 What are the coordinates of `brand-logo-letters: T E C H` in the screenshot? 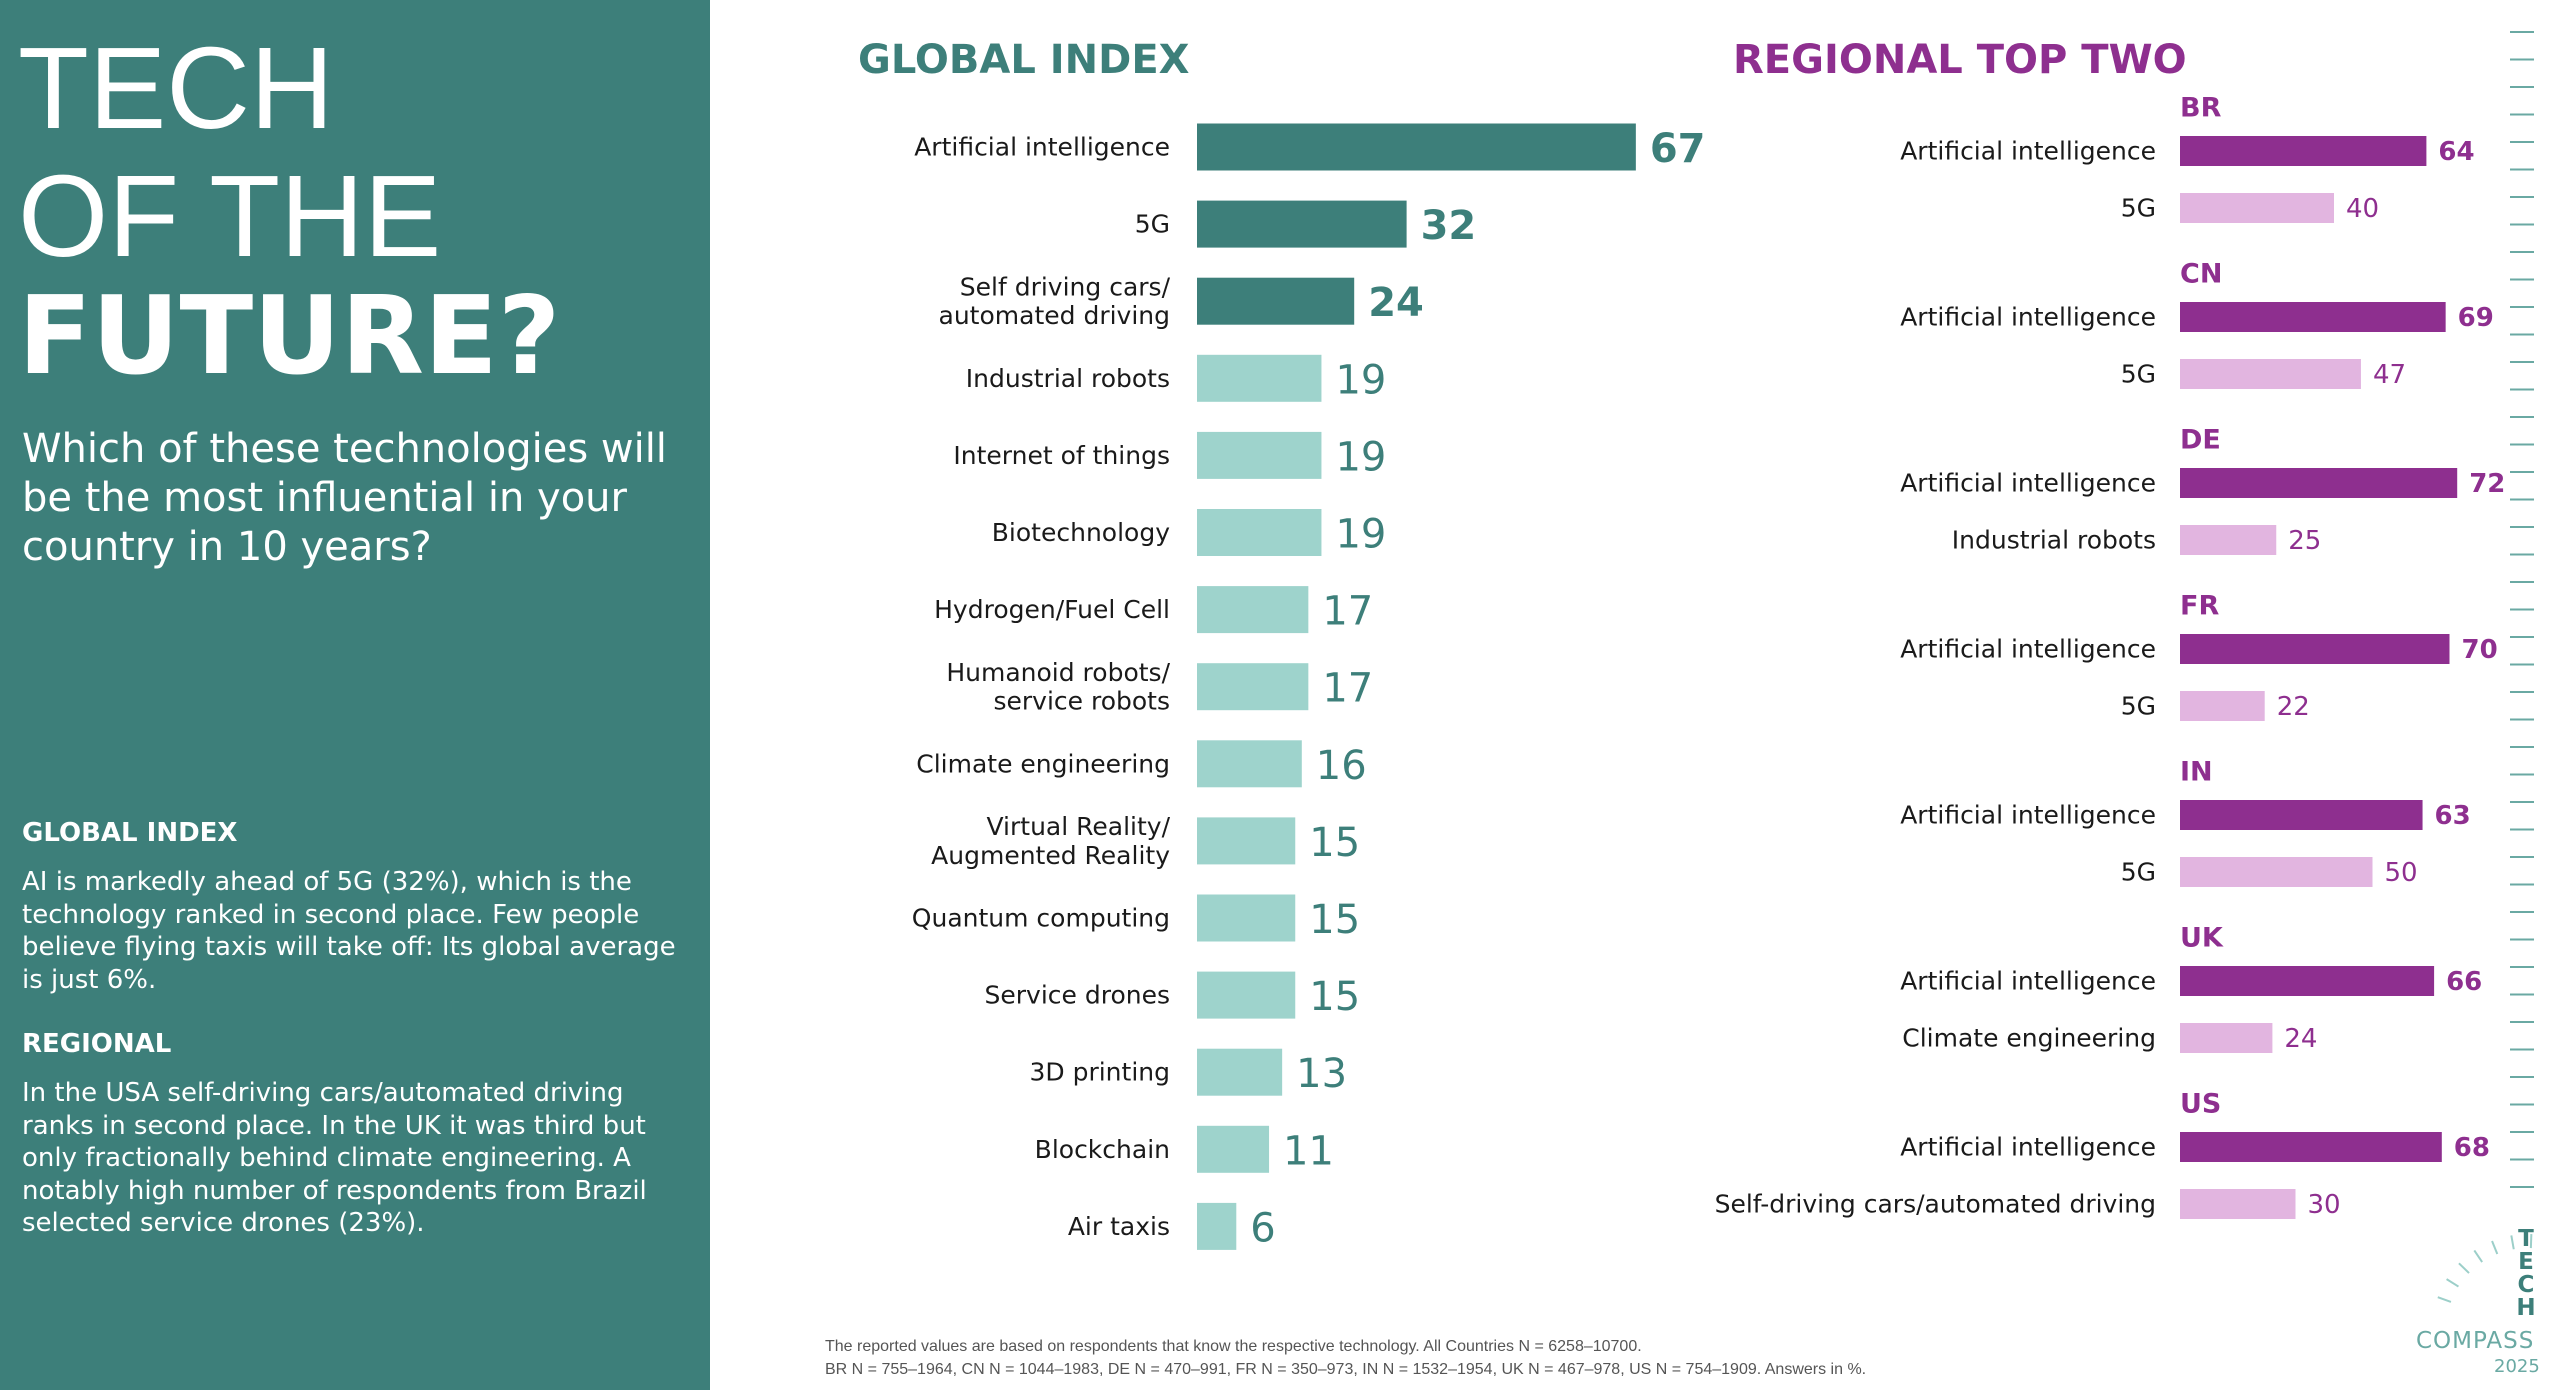 It's located at (2526, 1274).